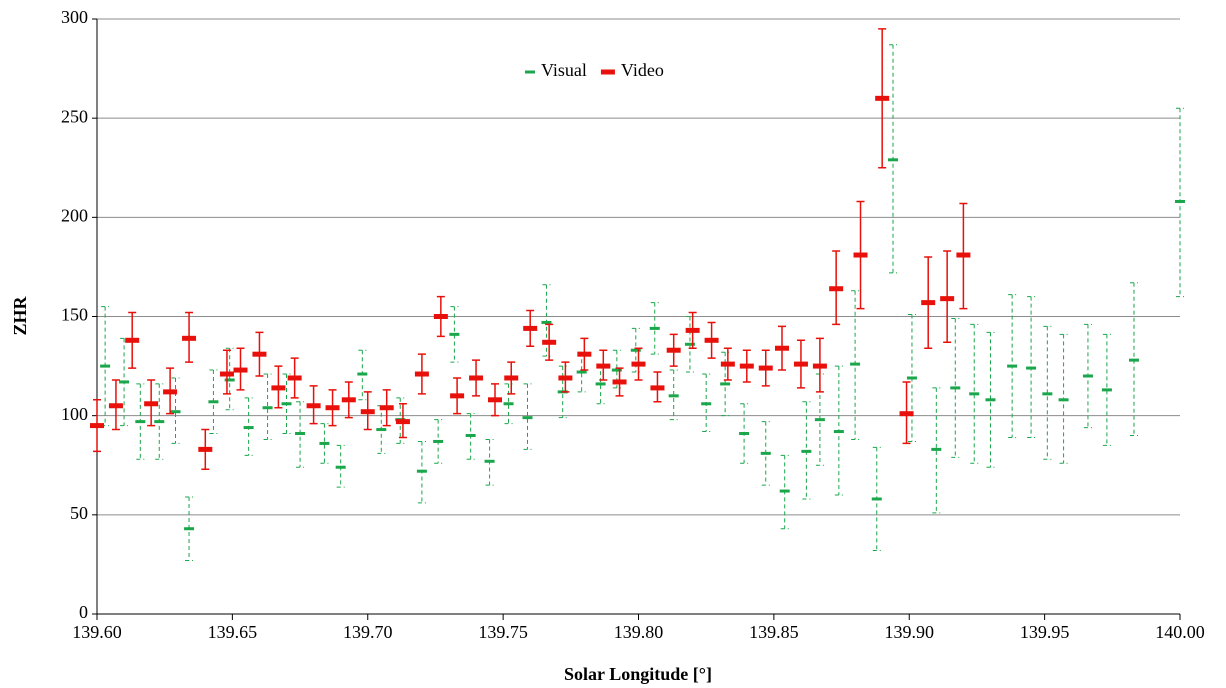 This screenshot has height=688, width=1226. What do you see at coordinates (233, 632) in the screenshot?
I see `x-tick-label: 139.65` at bounding box center [233, 632].